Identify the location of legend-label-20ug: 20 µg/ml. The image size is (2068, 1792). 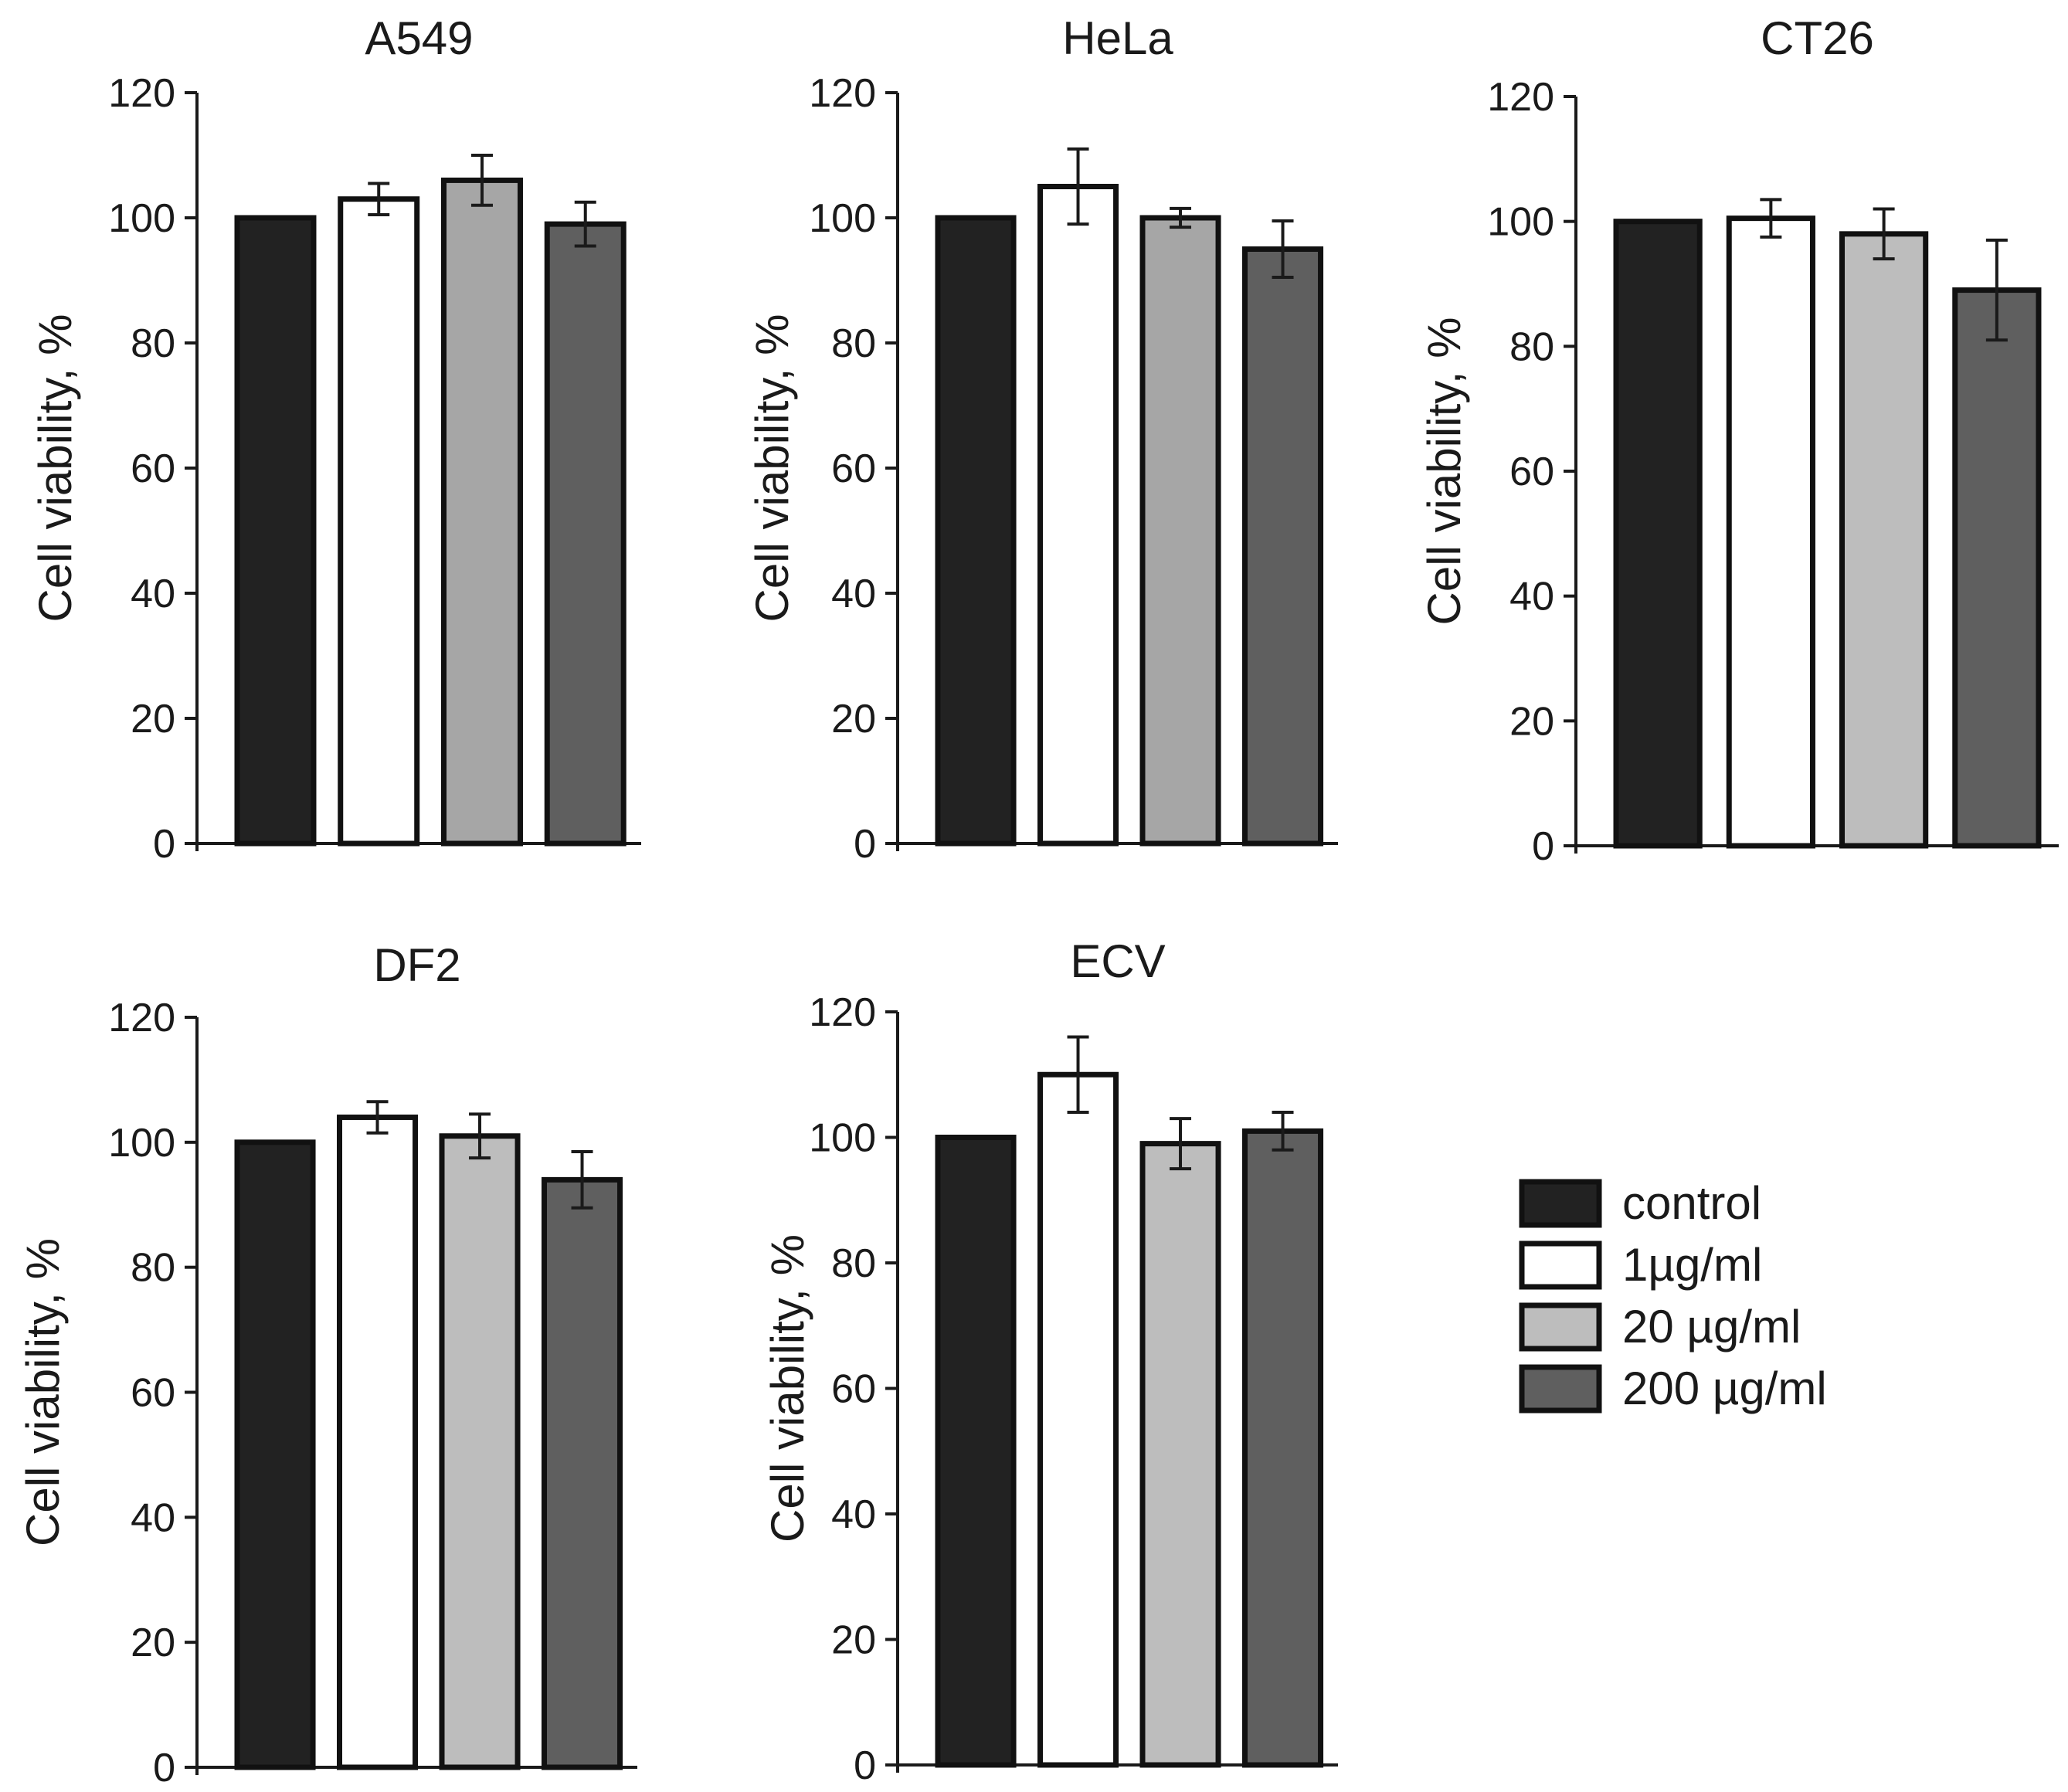
(1712, 1326).